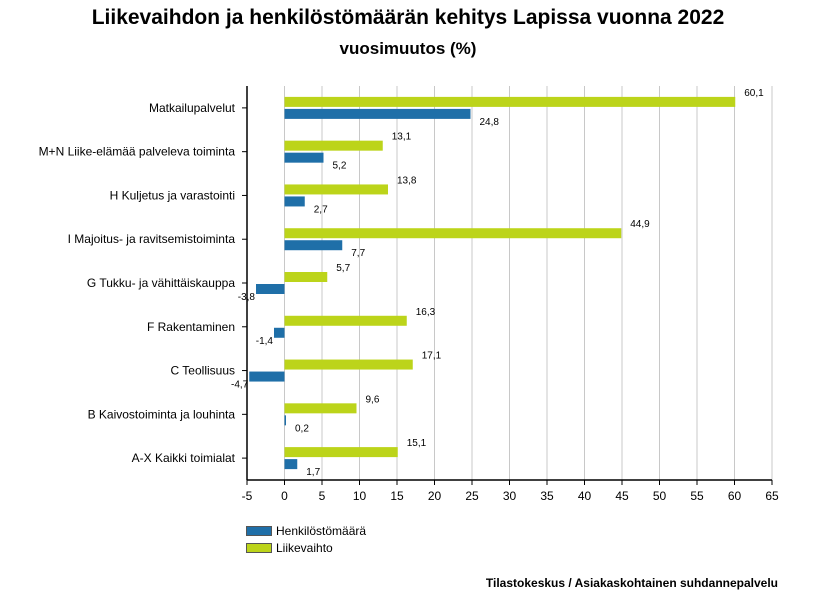 The width and height of the screenshot is (816, 596). Describe the element at coordinates (162, 414) in the screenshot. I see `category-label: B Kaivostoiminta ja louhinta` at that location.